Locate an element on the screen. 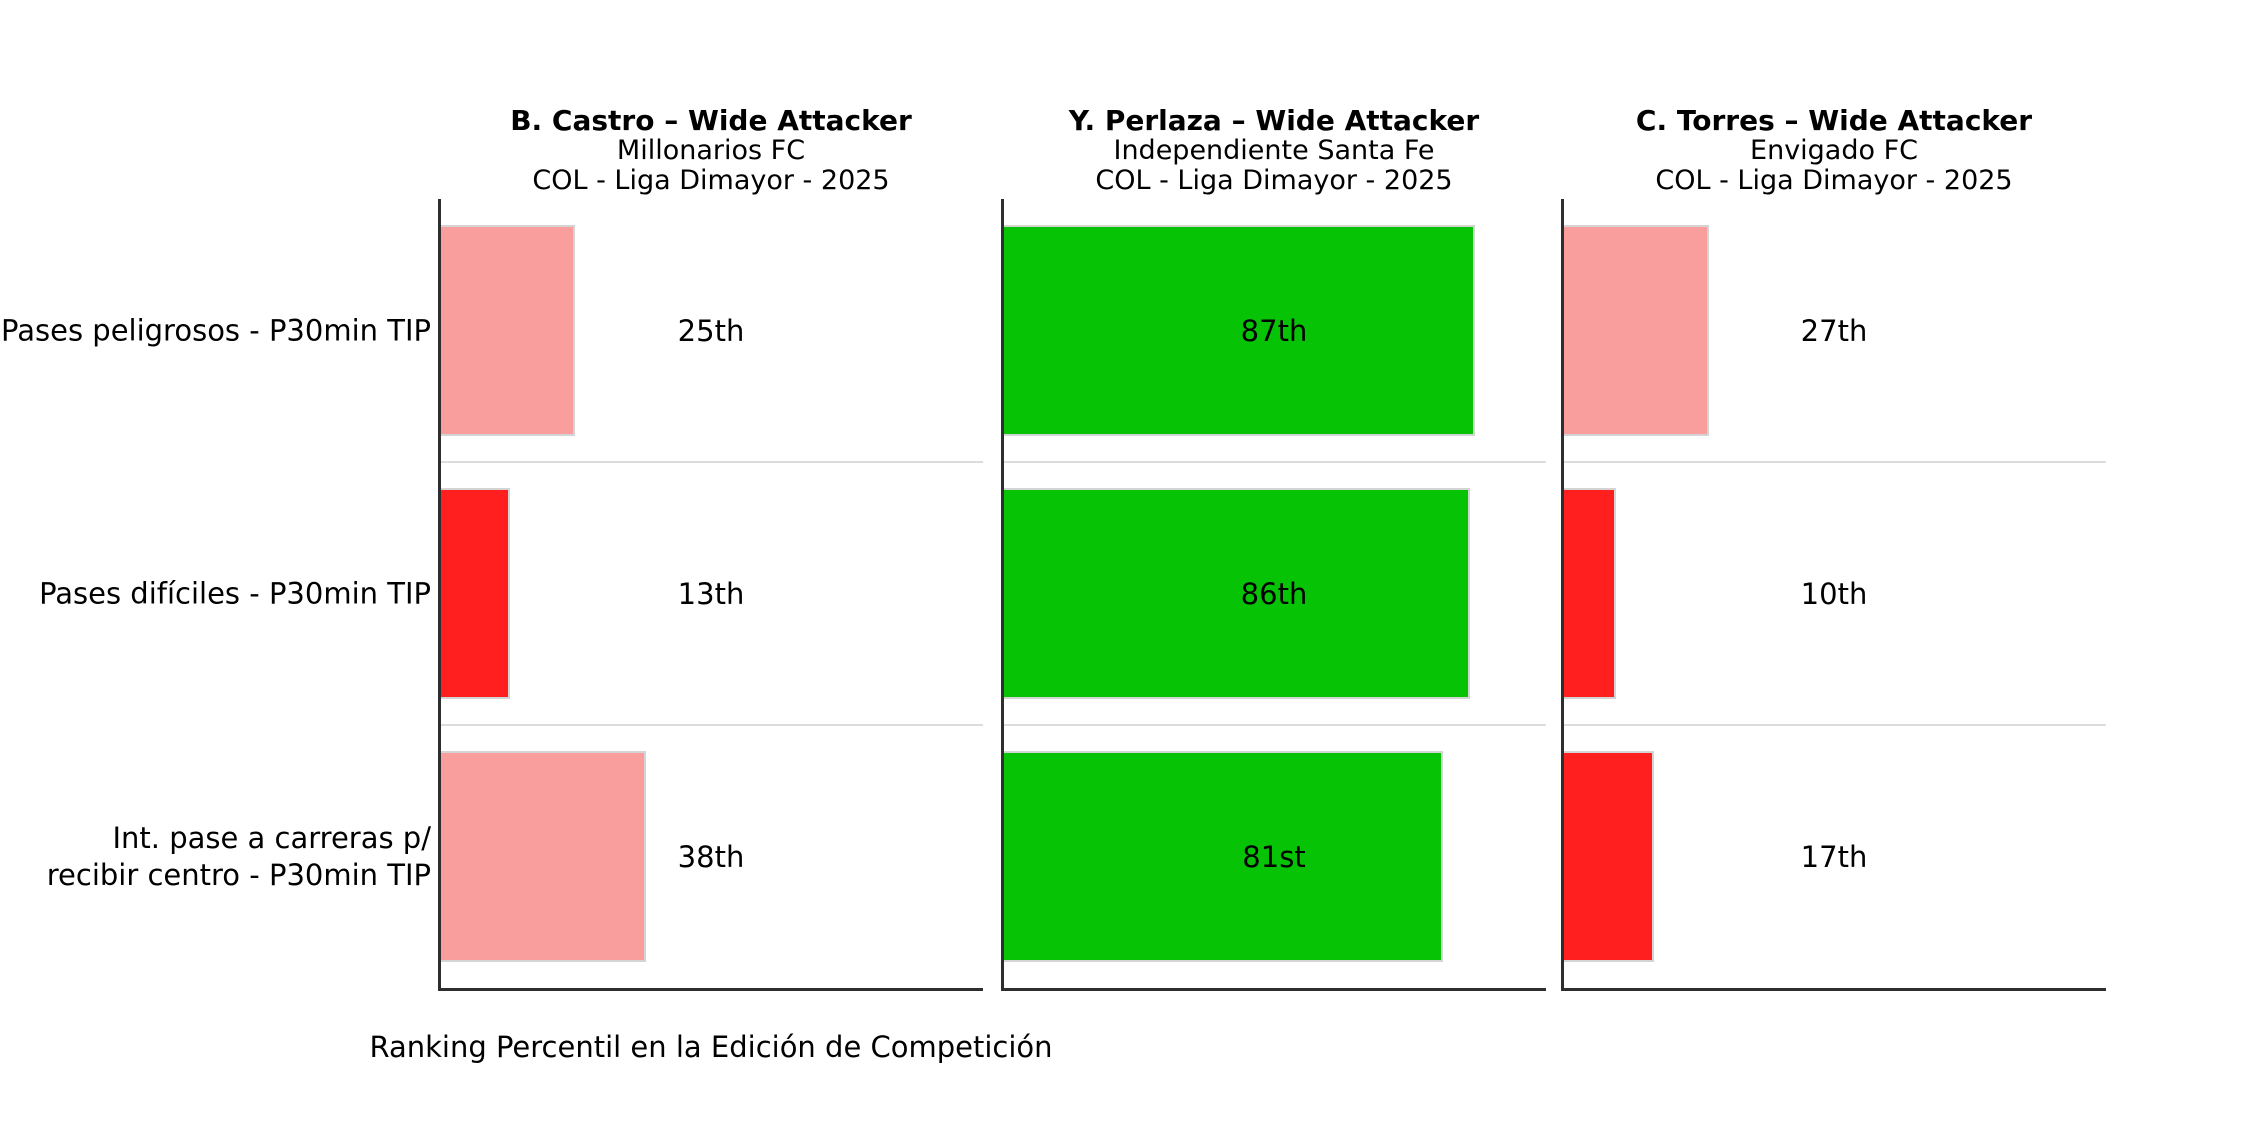 The height and width of the screenshot is (1132, 2264). metric-label: Pases peligrosos - P30min TIP is located at coordinates (215, 330).